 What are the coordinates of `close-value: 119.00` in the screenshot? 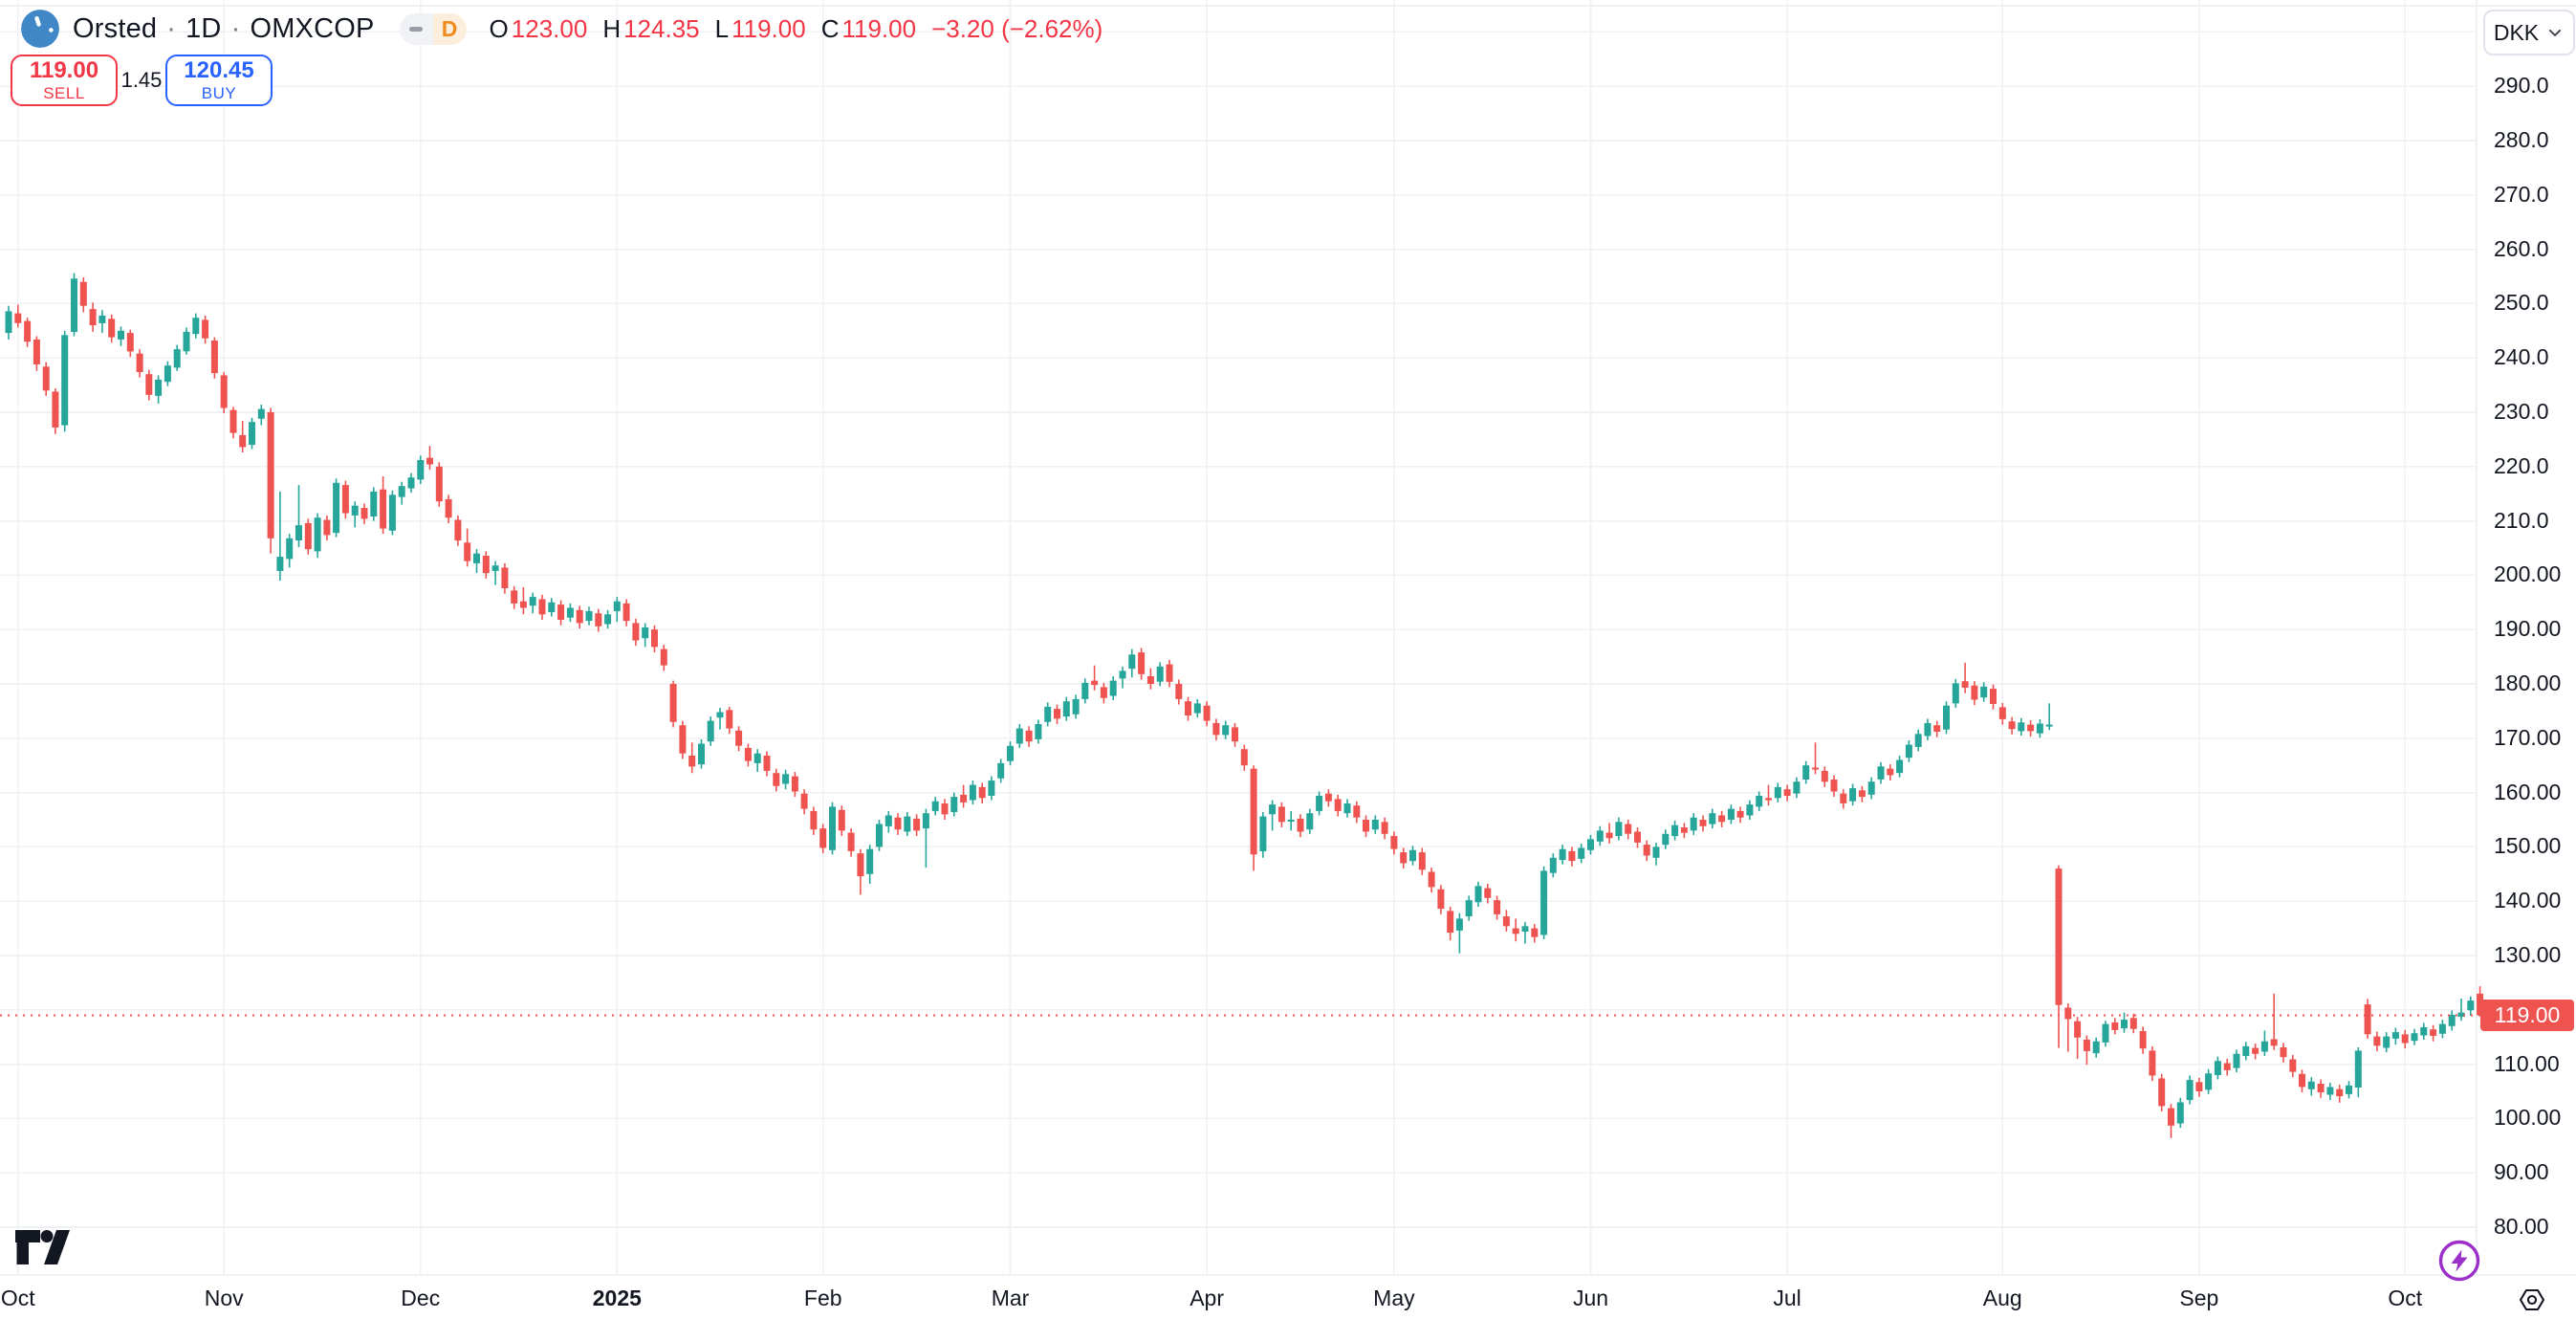 It's located at (879, 28).